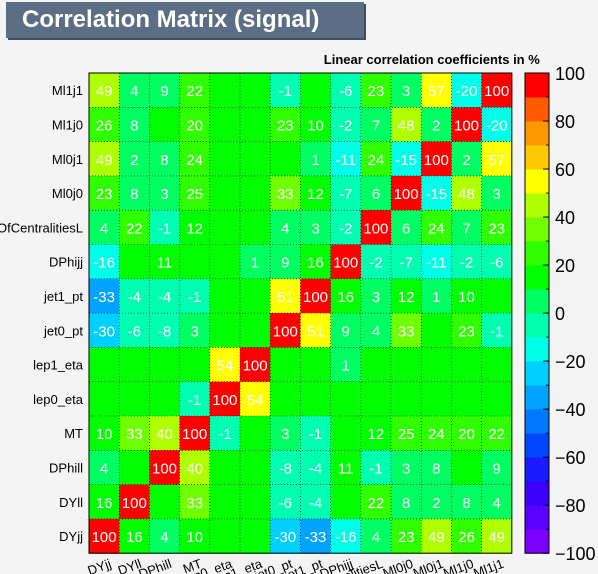 The image size is (598, 574). I want to click on row-label: lep1_eta, so click(58, 365).